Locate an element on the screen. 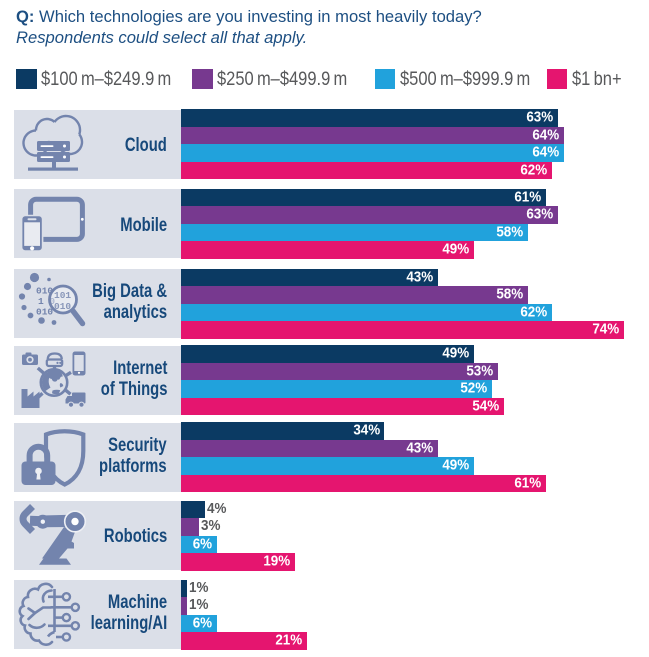 The width and height of the screenshot is (649, 657). svg-text: 101 is located at coordinates (62, 295).